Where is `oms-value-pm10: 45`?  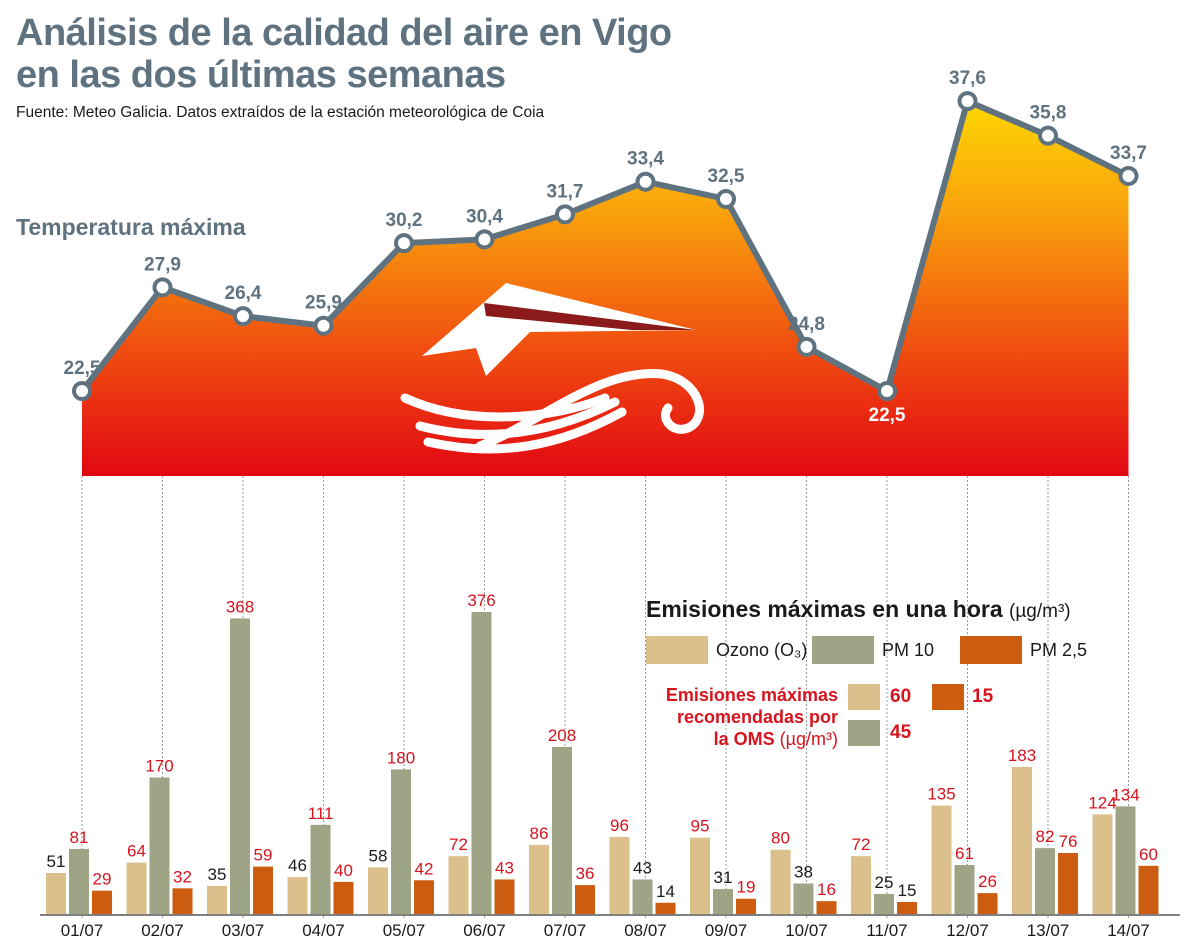
oms-value-pm10: 45 is located at coordinates (901, 732).